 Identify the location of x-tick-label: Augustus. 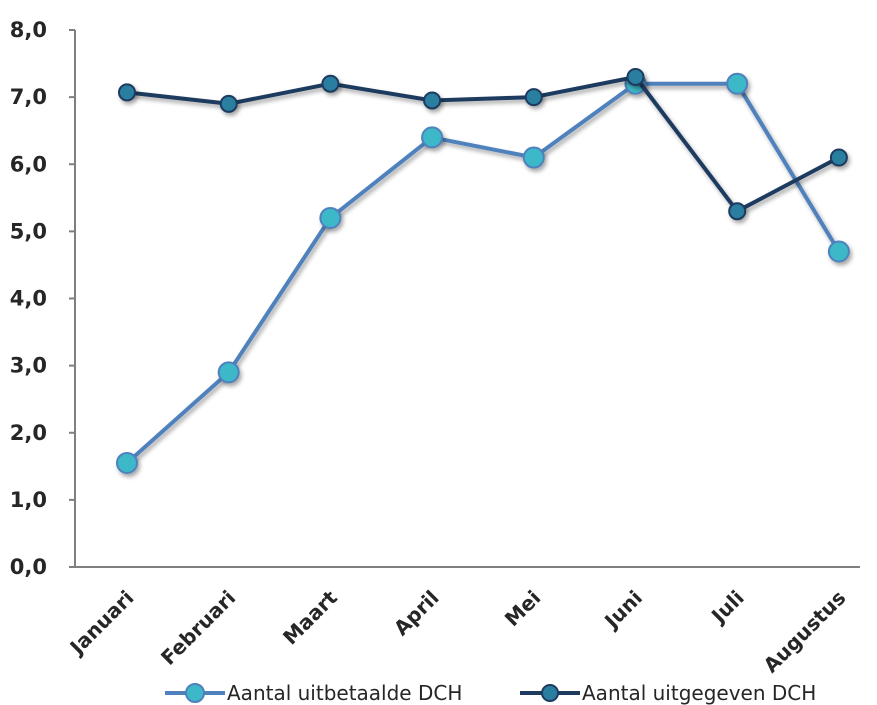
(805, 632).